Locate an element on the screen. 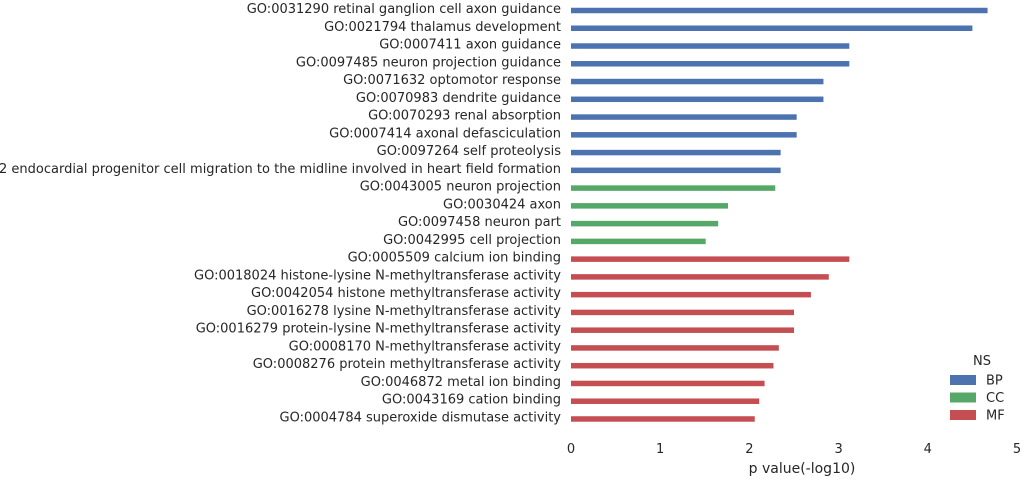 This screenshot has width=1027, height=483. category-label: GO:0007411 axon guidance is located at coordinates (470, 45).